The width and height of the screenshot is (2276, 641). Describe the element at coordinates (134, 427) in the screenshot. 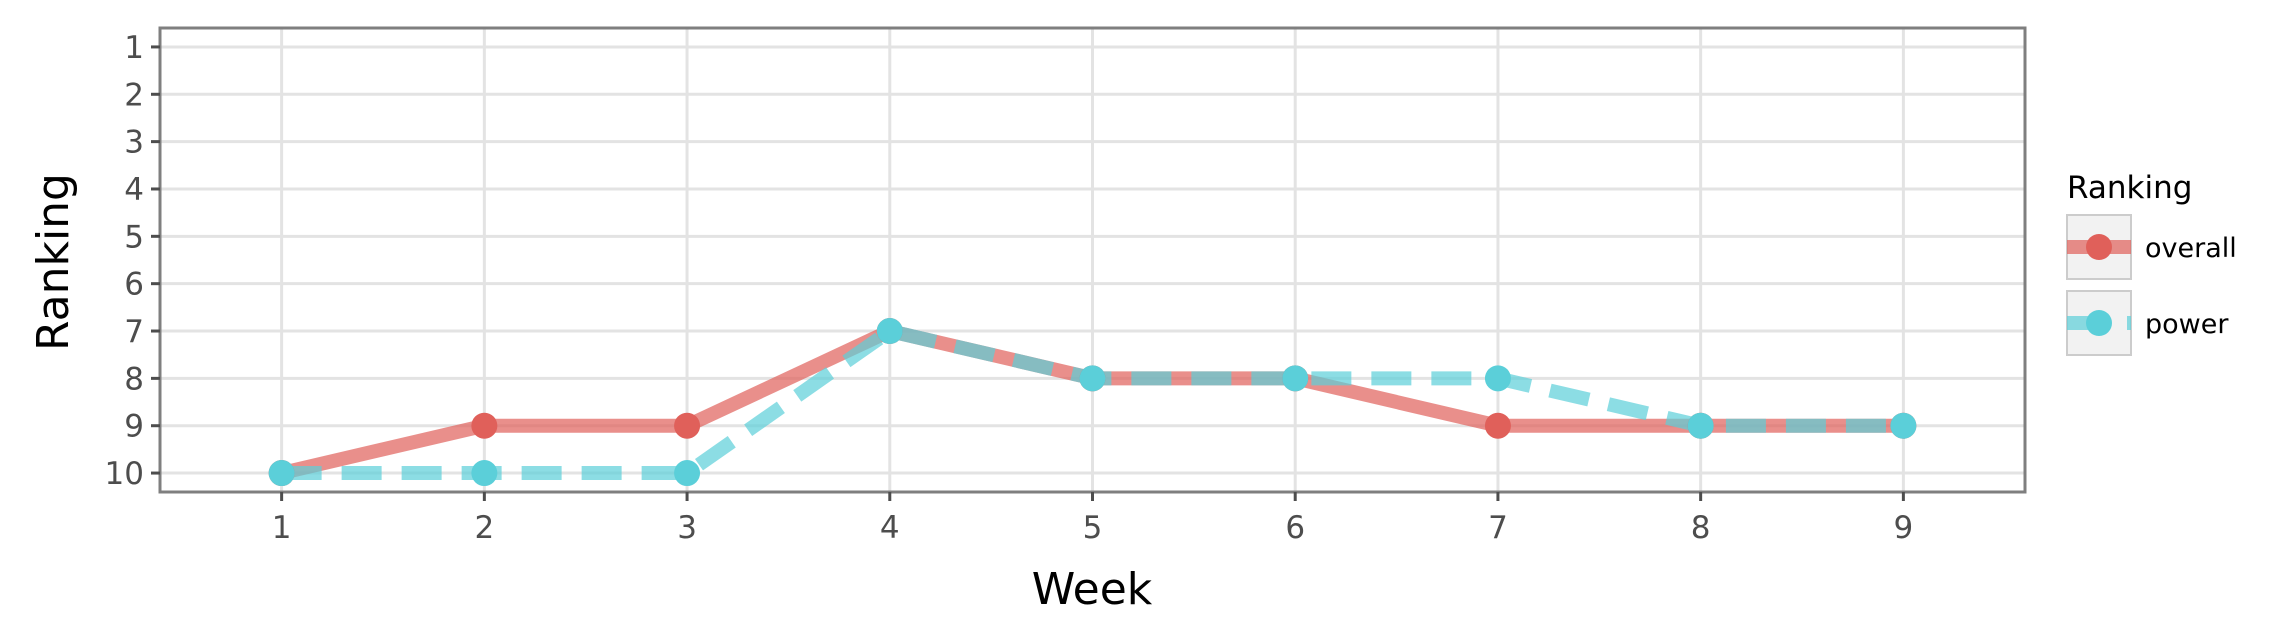

I see `y-tick-label-9: 9` at that location.